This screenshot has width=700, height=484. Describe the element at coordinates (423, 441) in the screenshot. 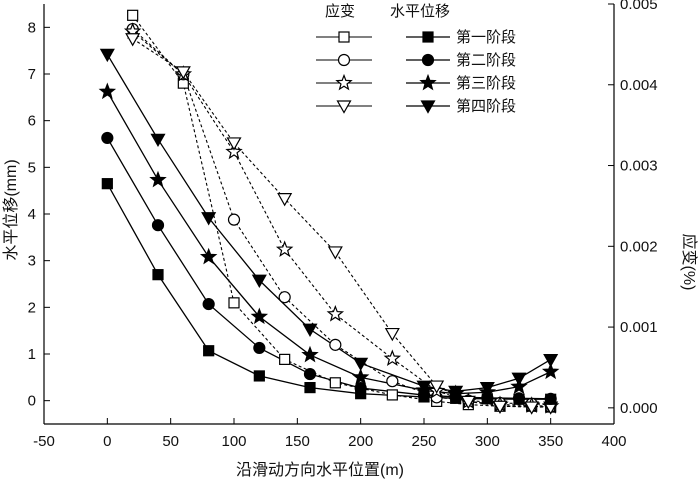

I see `x-tick-label: 250` at that location.